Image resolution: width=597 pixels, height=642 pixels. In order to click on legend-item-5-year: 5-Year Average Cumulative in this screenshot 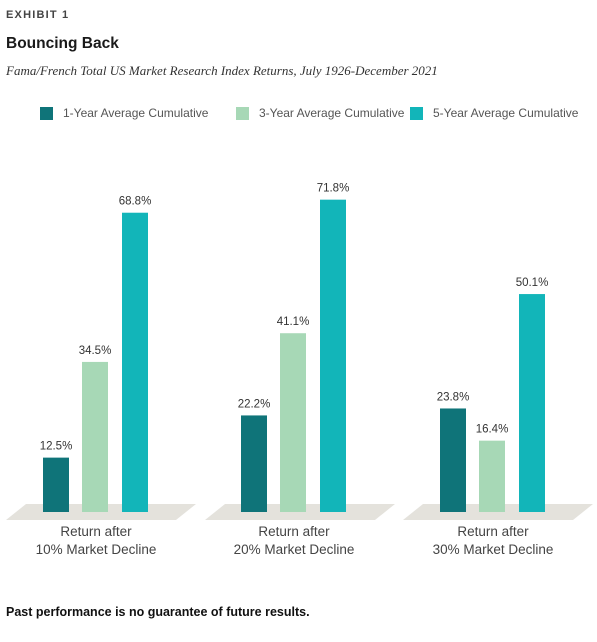, I will do `click(494, 113)`.